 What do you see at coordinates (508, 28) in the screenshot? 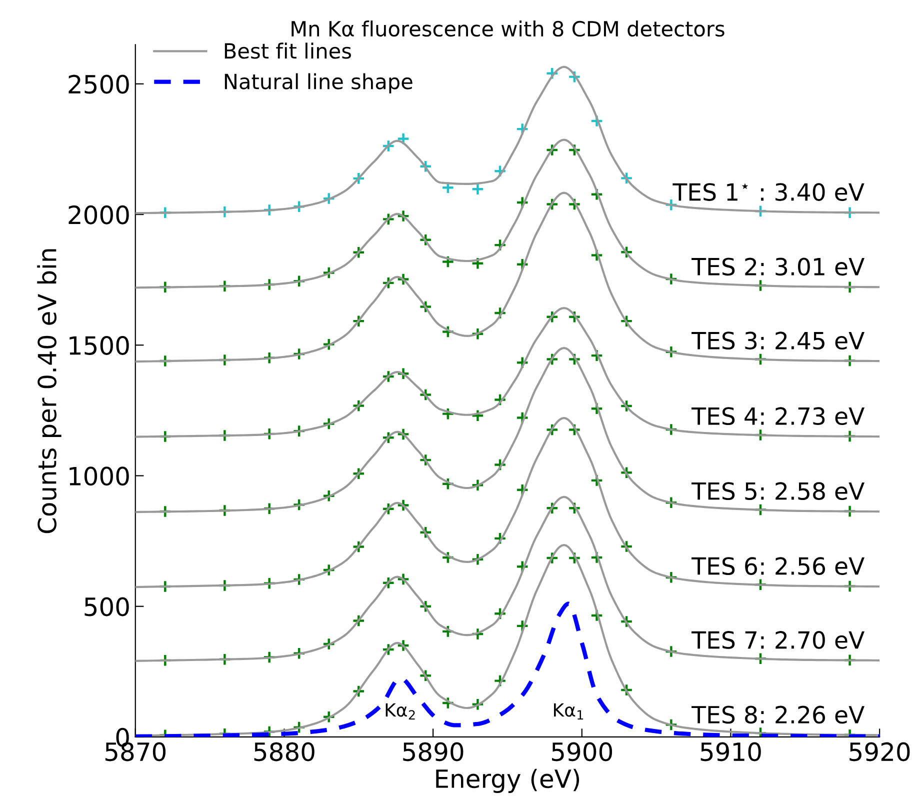
I see `chart-title: Mn Kα fluorescence with 8 CDM detectors` at bounding box center [508, 28].